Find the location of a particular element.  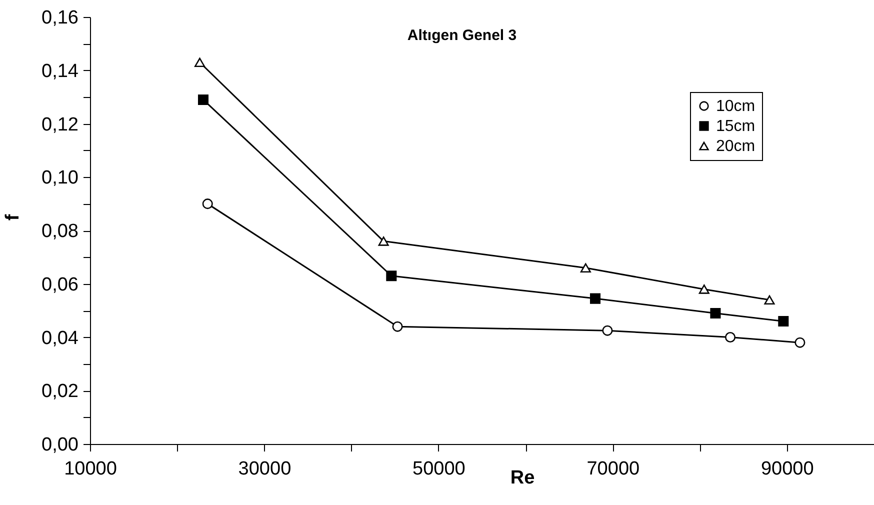

x-tick-label: 10000 is located at coordinates (90, 469).